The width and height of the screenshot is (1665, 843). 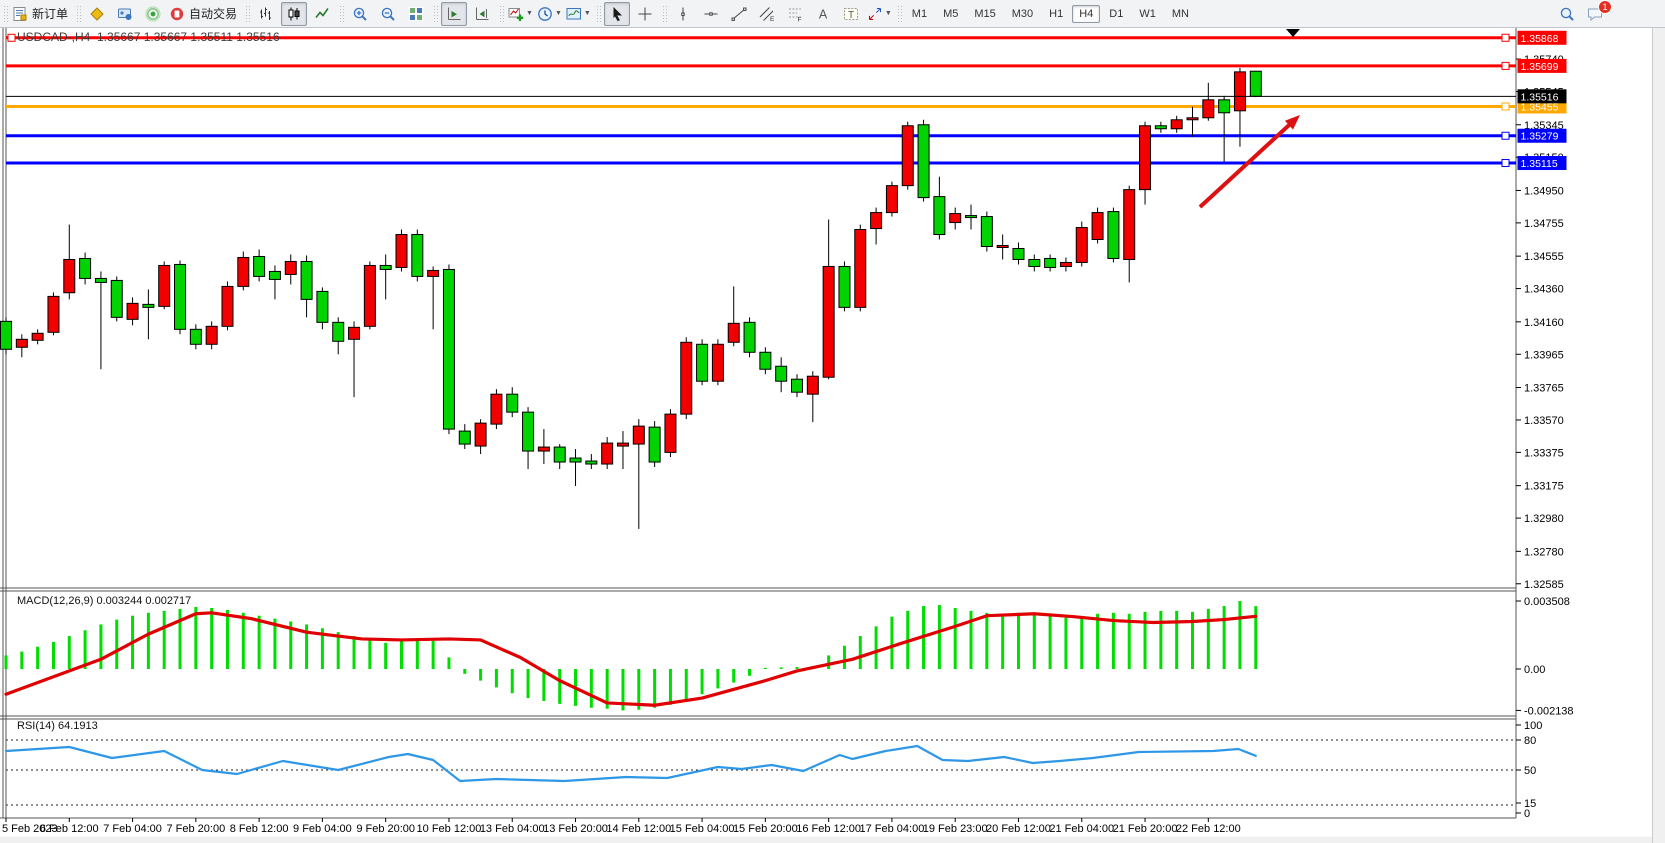 I want to click on rsi-tick-label: 100, so click(x=1533, y=726).